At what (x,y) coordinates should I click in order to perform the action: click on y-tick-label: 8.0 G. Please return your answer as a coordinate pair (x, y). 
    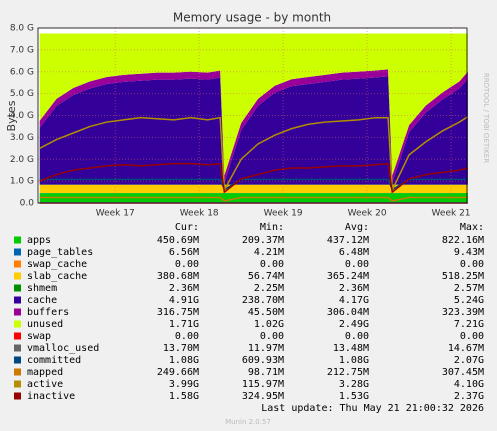
    Looking at the image, I should click on (22, 29).